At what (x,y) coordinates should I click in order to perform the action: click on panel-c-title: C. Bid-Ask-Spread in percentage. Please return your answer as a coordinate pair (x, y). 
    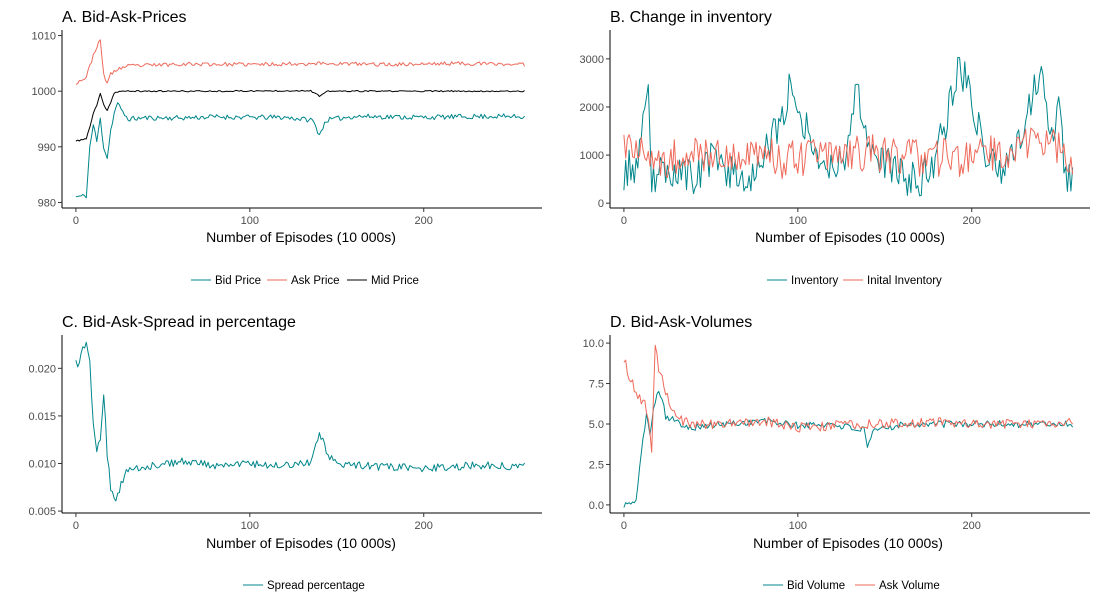
    Looking at the image, I should click on (179, 322).